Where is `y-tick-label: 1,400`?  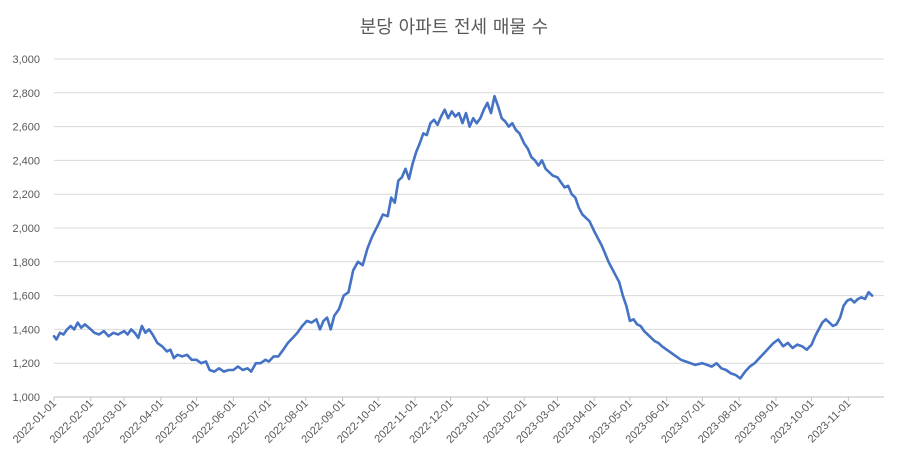
y-tick-label: 1,400 is located at coordinates (26, 330).